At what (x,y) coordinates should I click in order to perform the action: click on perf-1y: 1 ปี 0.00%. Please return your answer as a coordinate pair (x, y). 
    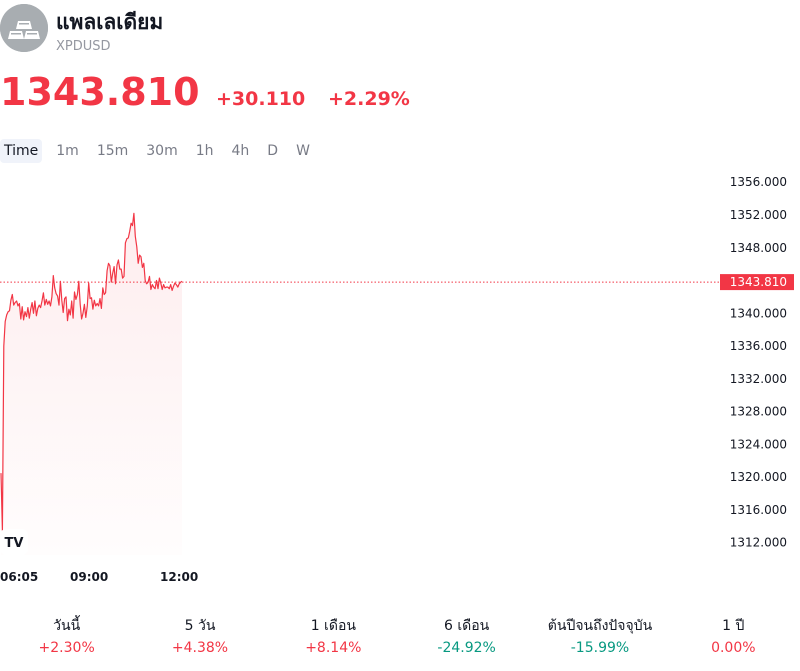
    Looking at the image, I should click on (733, 643).